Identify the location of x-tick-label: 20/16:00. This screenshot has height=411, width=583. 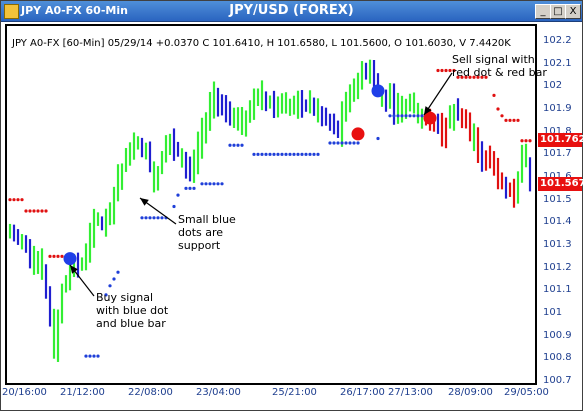
(24, 392).